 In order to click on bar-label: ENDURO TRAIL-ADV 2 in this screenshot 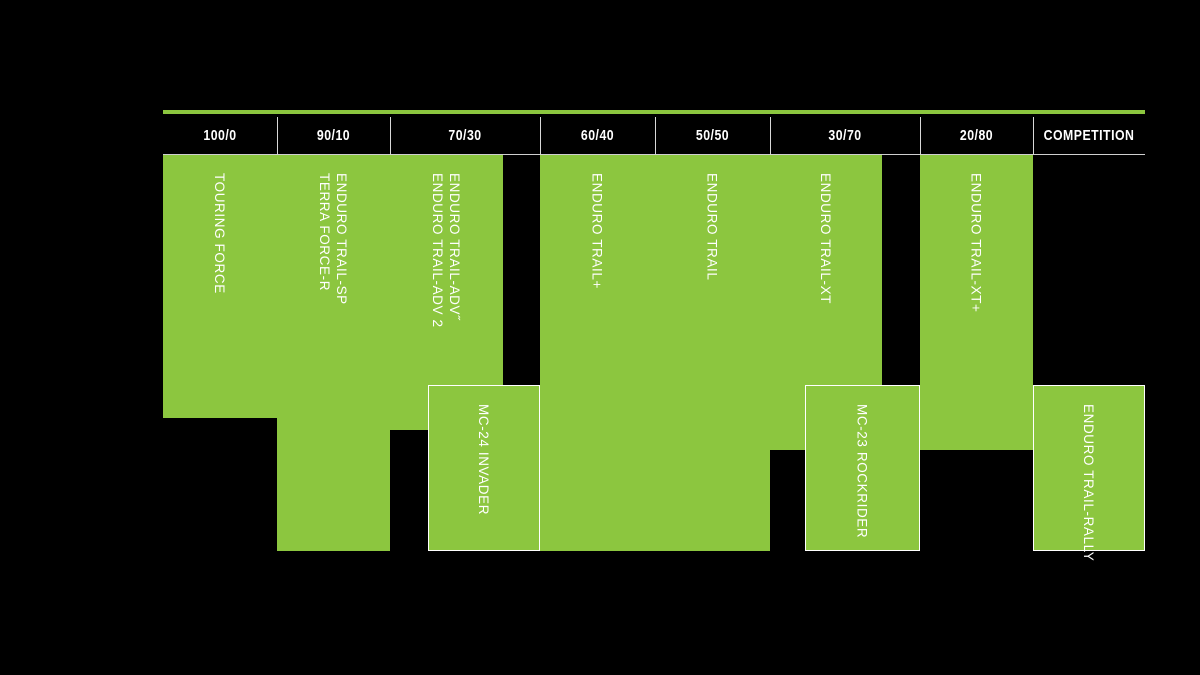, I will do `click(437, 250)`.